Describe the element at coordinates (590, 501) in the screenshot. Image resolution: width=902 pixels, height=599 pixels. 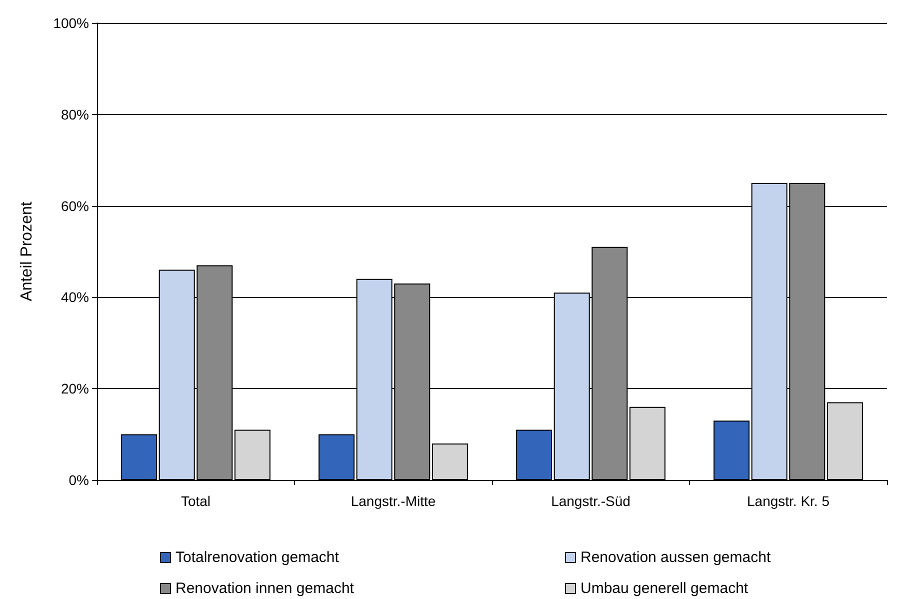
I see `x-tick-label: Langstr.-Süd` at that location.